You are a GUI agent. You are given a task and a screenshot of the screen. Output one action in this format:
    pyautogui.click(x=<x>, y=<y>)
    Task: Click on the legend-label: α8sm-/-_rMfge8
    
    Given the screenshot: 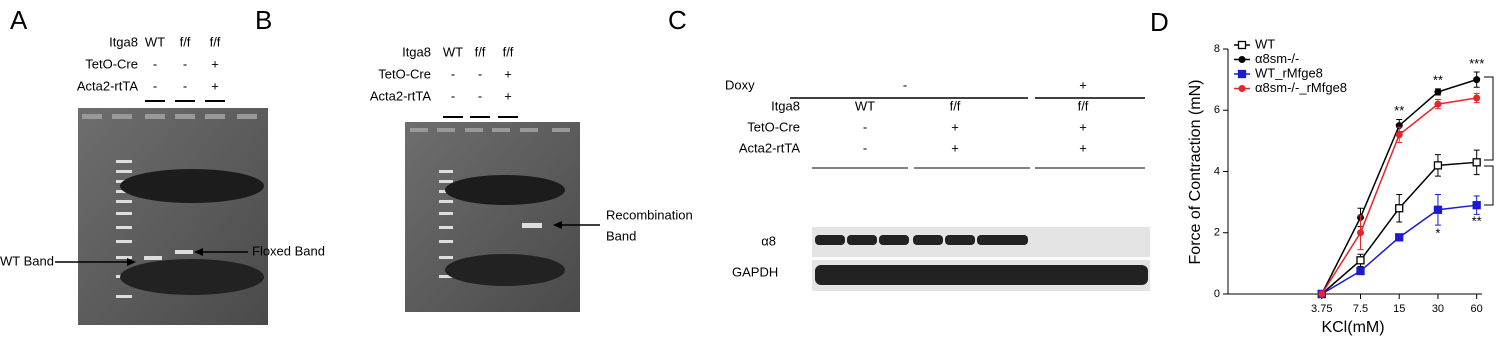 What is the action you would take?
    pyautogui.click(x=1301, y=87)
    